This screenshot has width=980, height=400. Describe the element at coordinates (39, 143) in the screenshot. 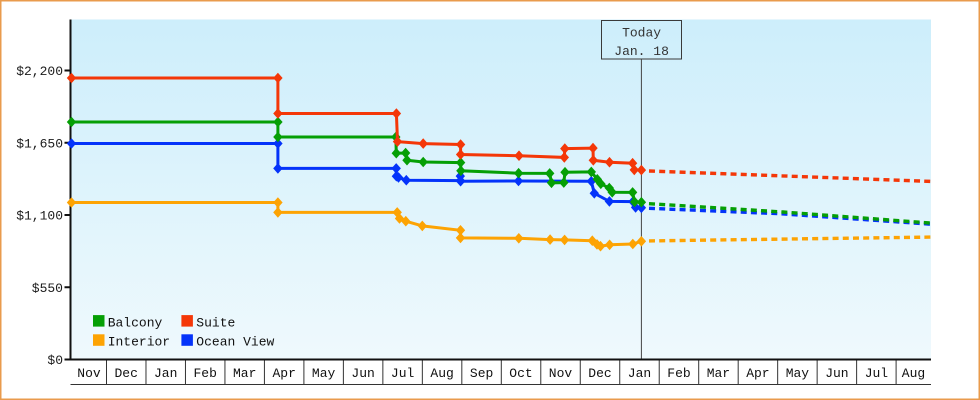

I see `svg-text: $1,650` at that location.